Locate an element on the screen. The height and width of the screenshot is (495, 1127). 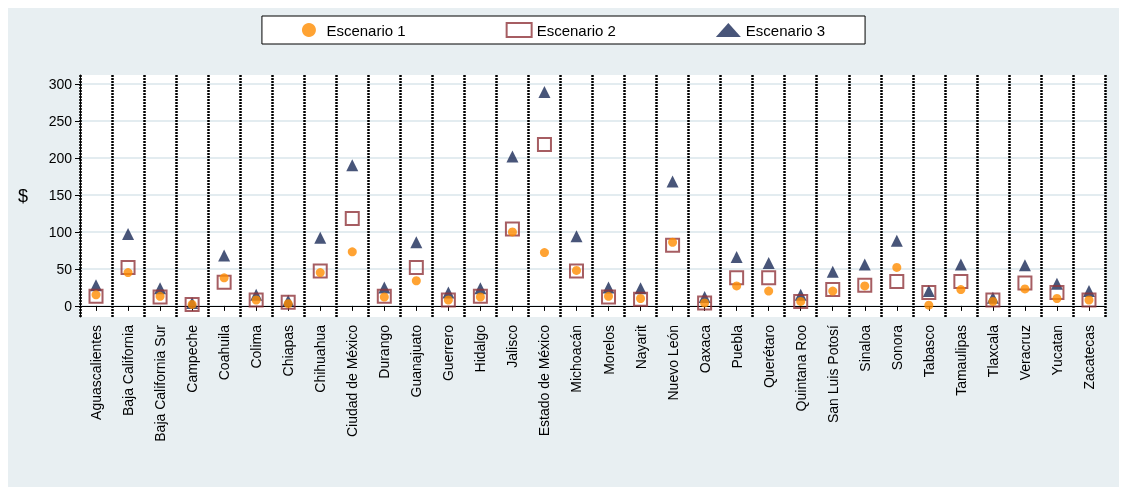
x-tick-label: Oaxaca is located at coordinates (704, 349).